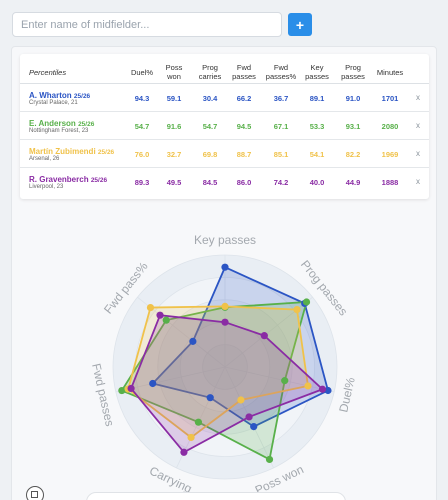 This screenshot has height=500, width=448. I want to click on radar-axis-label: Key passes, so click(225, 240).